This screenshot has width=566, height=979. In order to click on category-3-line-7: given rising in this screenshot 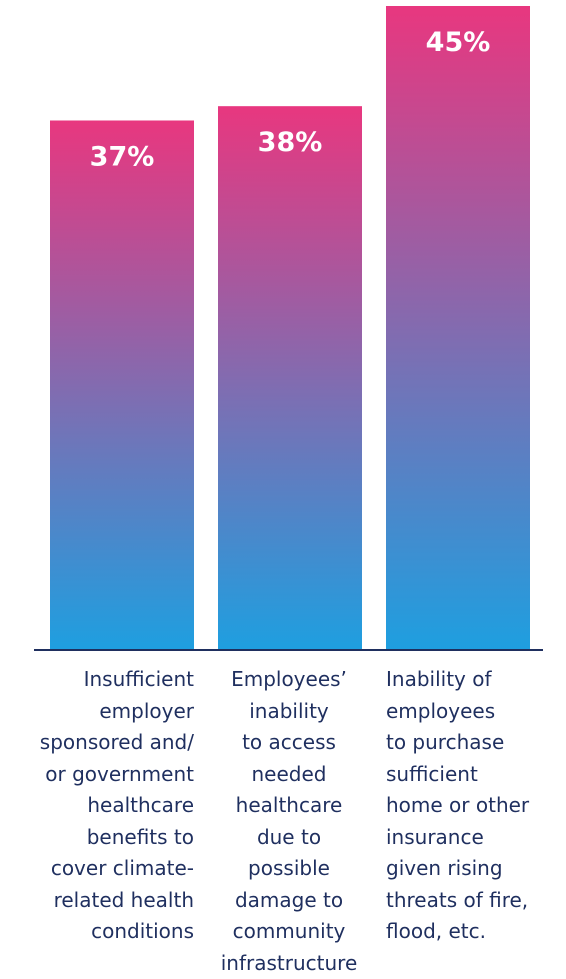, I will do `click(475, 869)`.